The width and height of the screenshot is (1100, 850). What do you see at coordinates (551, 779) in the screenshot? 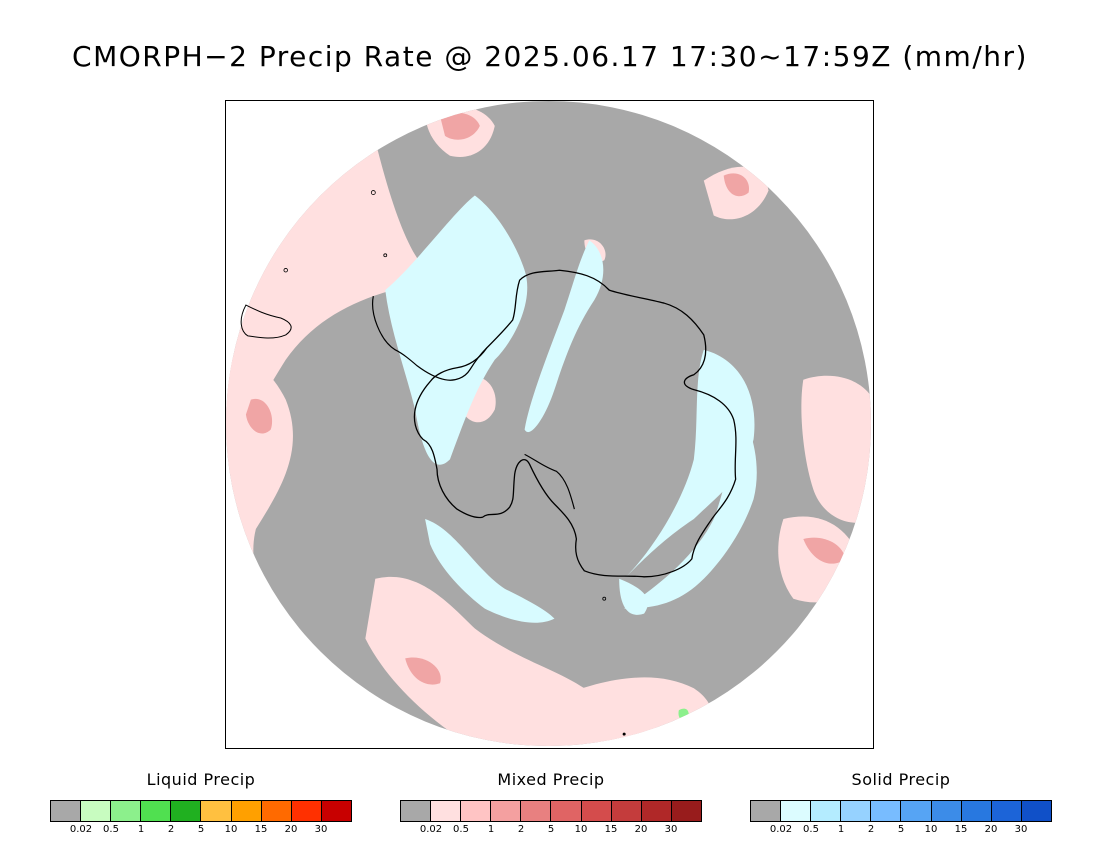
I see `legend-title: Mixed Precip` at bounding box center [551, 779].